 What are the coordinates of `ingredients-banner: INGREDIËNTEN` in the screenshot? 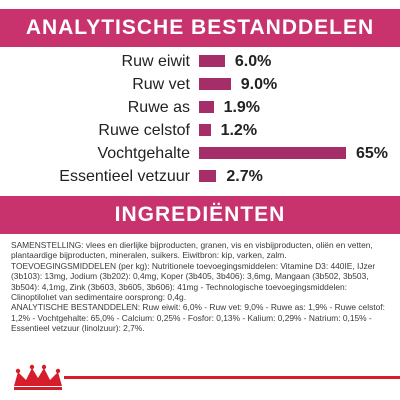 It's located at (200, 215).